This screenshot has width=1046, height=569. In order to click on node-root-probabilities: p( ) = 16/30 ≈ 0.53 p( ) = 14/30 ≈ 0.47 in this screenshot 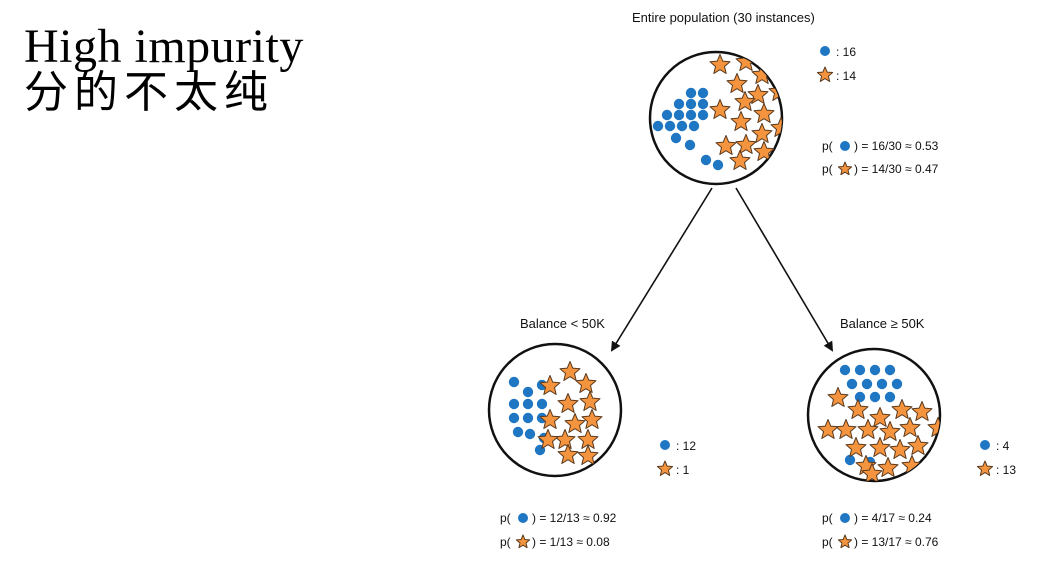, I will do `click(880, 157)`.